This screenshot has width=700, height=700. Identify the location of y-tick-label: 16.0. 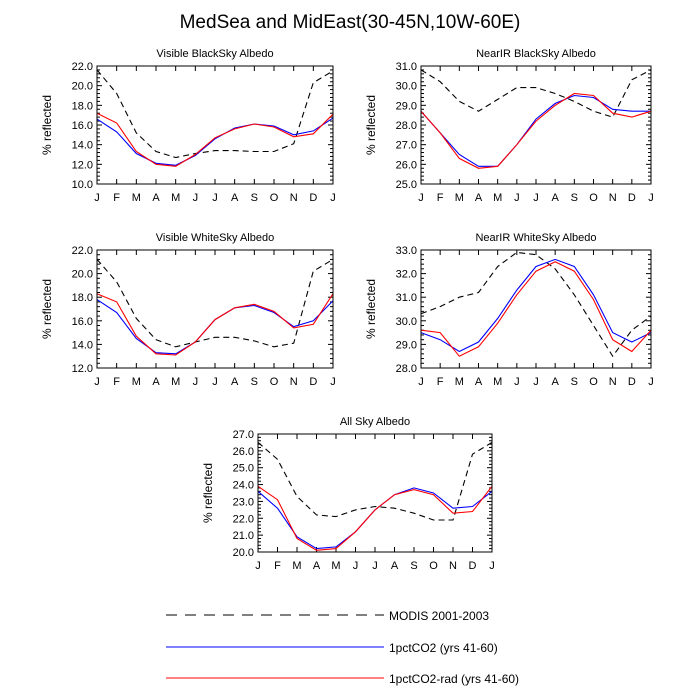
(82, 322).